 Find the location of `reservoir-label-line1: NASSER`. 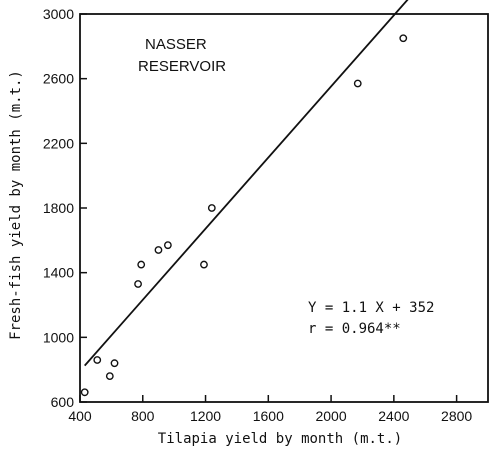

reservoir-label-line1: NASSER is located at coordinates (176, 44).